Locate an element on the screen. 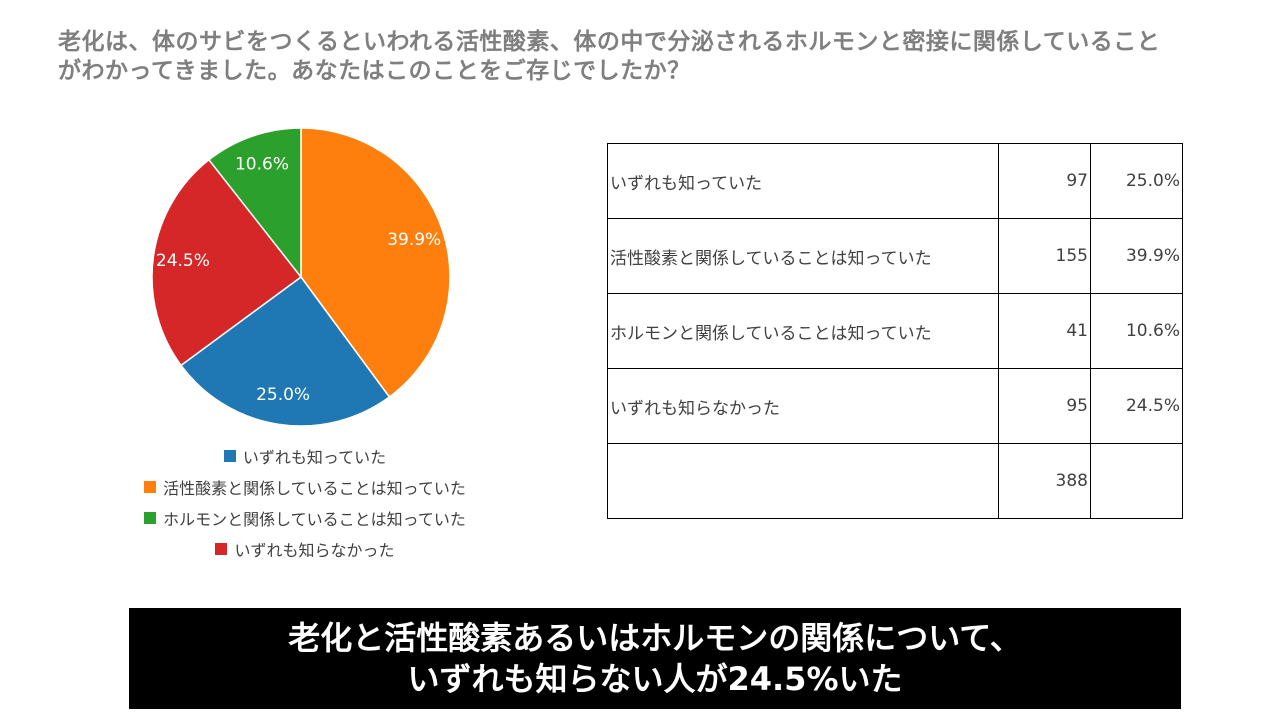 The height and width of the screenshot is (720, 1280). legend-item: ホルモンと関係していることは知っていた is located at coordinates (305, 517).